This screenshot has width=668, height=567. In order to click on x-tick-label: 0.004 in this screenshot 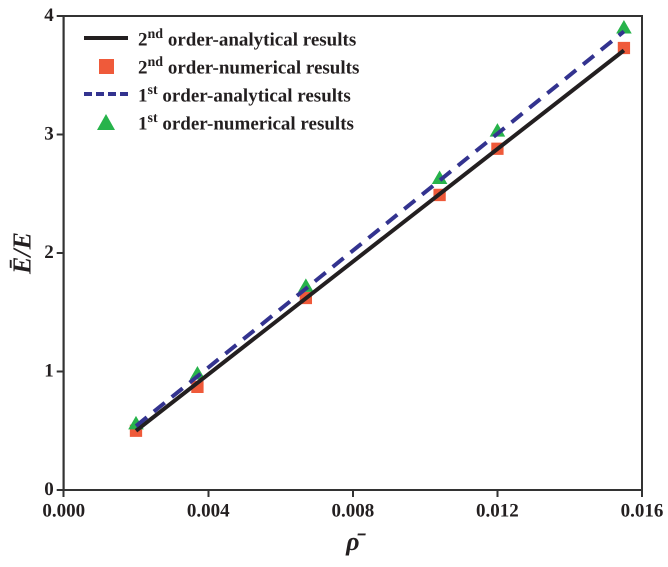, I will do `click(208, 511)`.